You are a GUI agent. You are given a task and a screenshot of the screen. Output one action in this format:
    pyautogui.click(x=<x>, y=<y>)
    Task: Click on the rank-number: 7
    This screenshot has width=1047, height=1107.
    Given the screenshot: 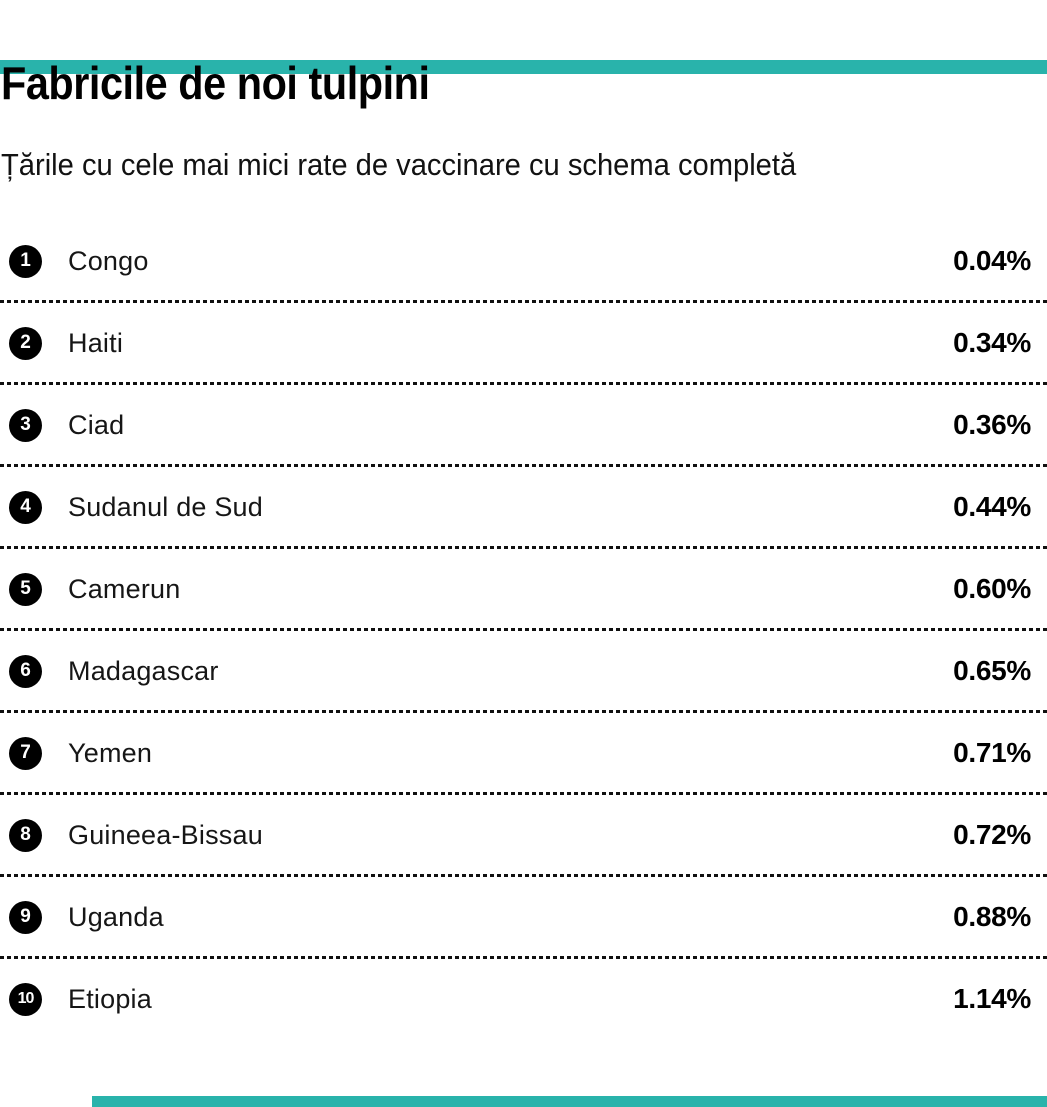 What is the action you would take?
    pyautogui.click(x=25, y=753)
    